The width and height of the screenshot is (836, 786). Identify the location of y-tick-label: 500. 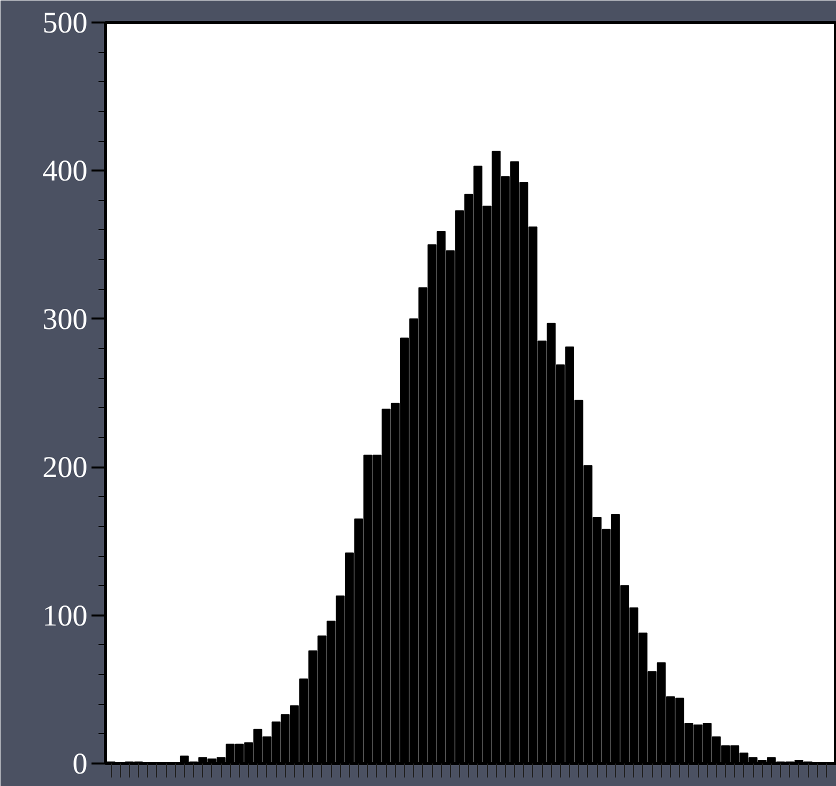
(65, 23).